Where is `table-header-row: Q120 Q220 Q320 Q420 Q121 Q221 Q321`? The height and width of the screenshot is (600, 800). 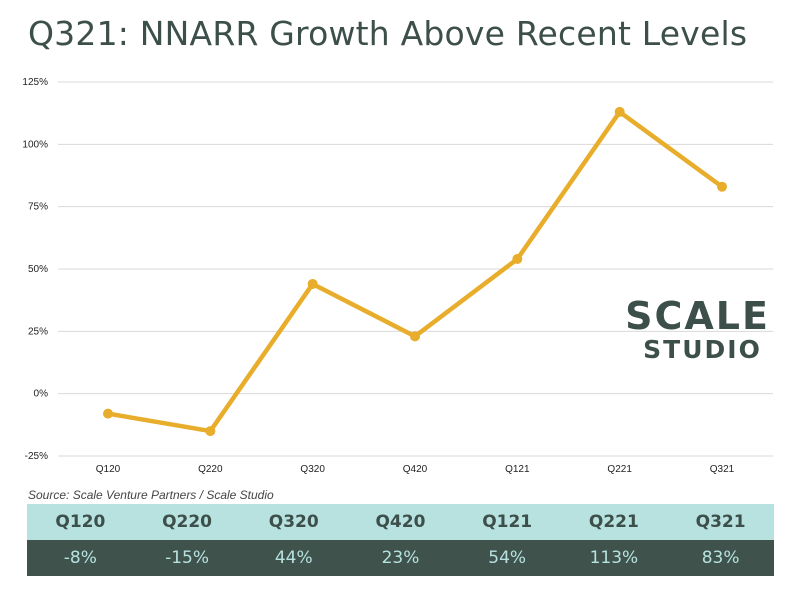
table-header-row: Q120 Q220 Q320 Q420 Q121 Q221 Q321 is located at coordinates (400, 522).